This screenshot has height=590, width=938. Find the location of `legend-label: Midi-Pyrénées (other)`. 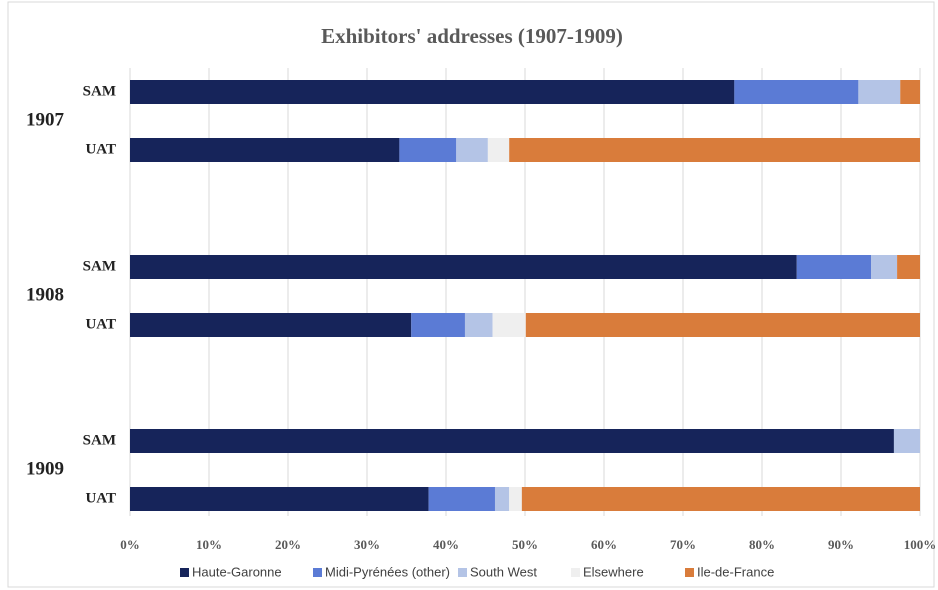

legend-label: Midi-Pyrénées (other) is located at coordinates (387, 571).